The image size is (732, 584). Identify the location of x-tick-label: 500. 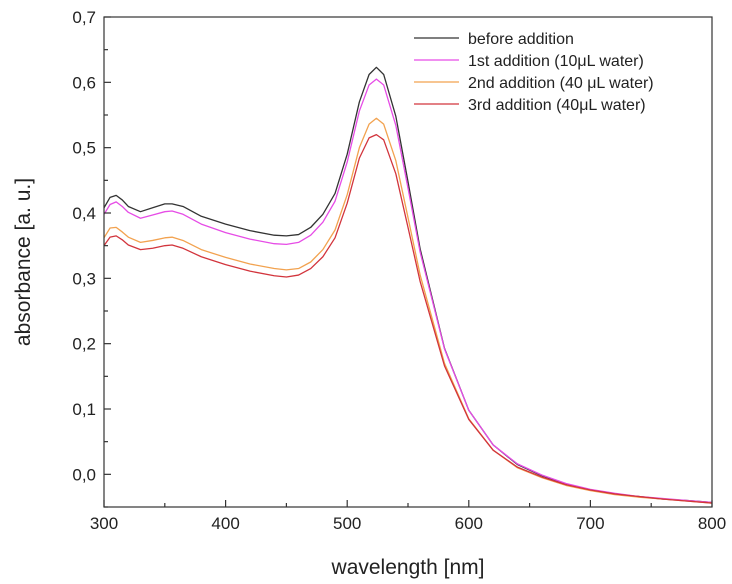
(347, 523).